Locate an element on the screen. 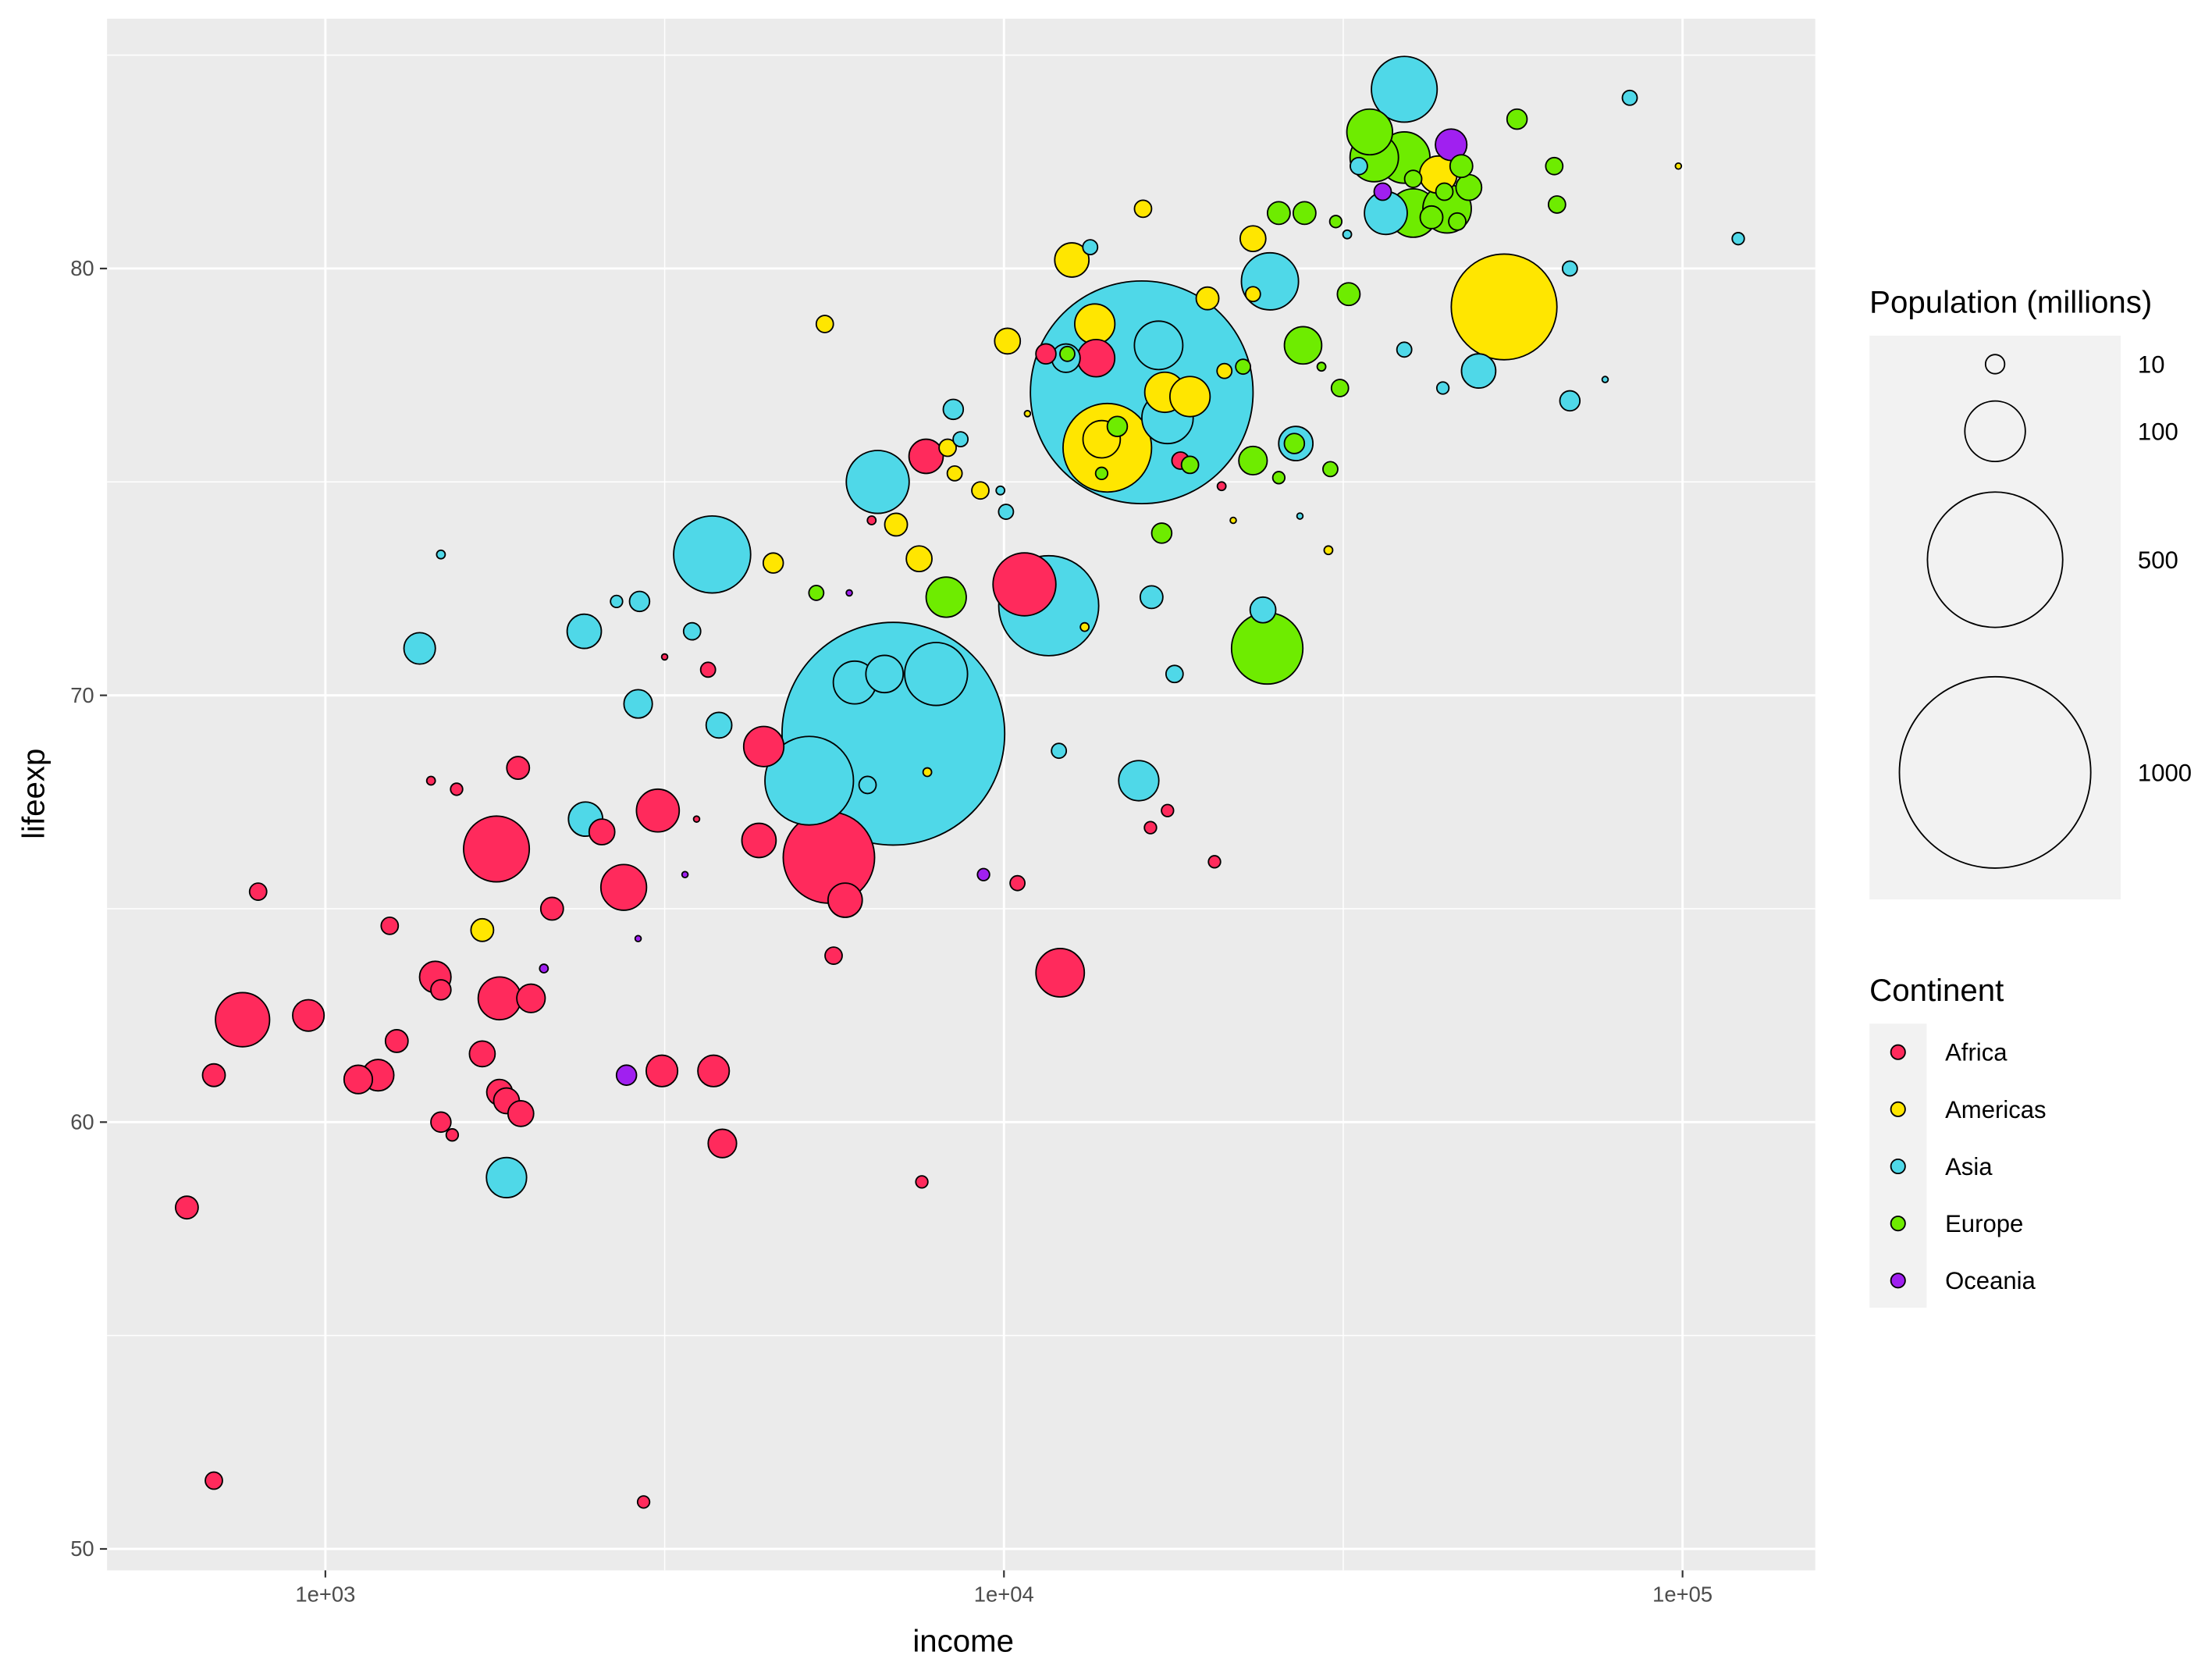  y-tick-label: 60 is located at coordinates (82, 1121).